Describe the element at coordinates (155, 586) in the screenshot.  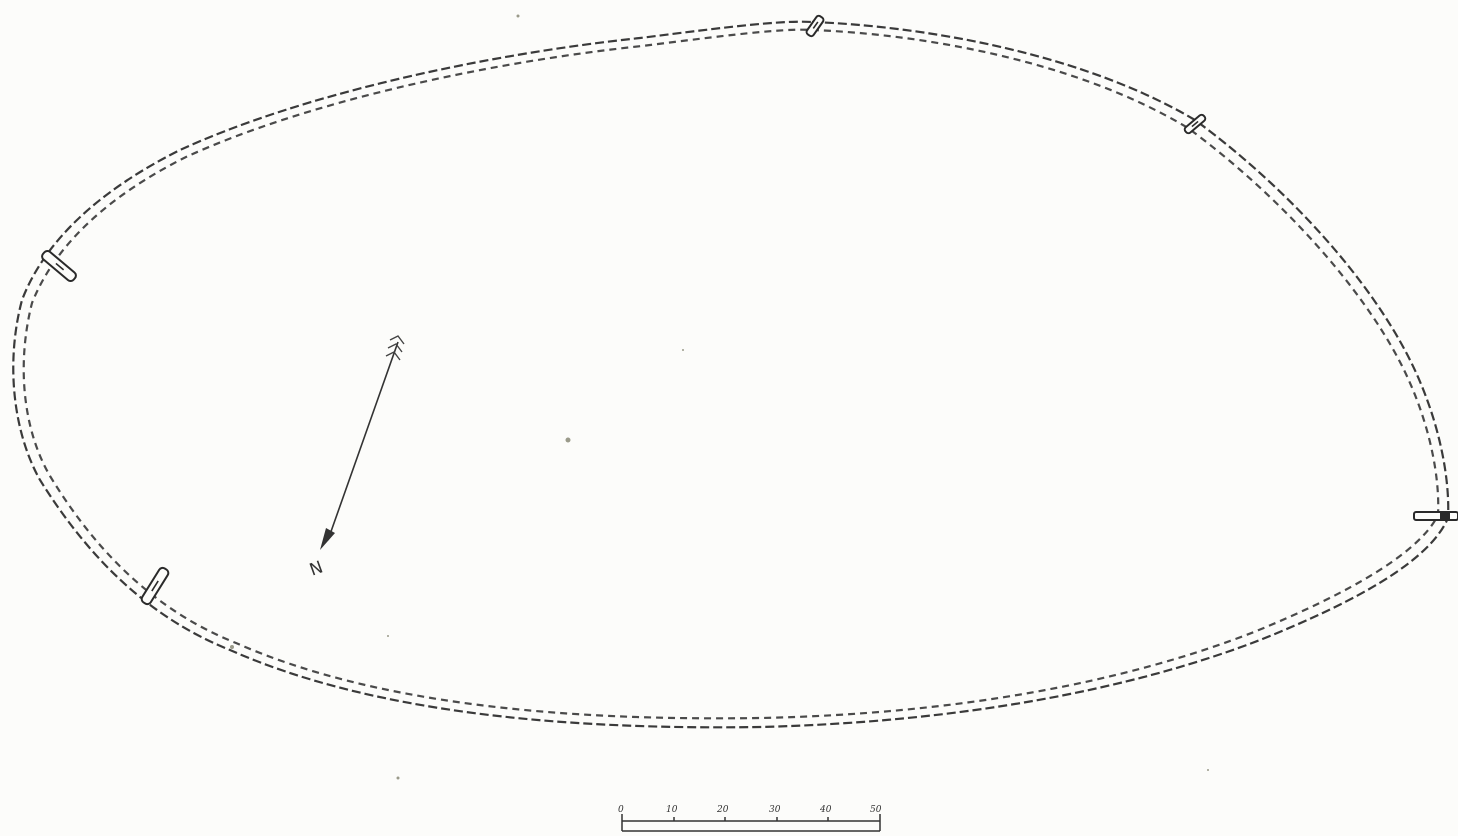
I see `entrance-south` at that location.